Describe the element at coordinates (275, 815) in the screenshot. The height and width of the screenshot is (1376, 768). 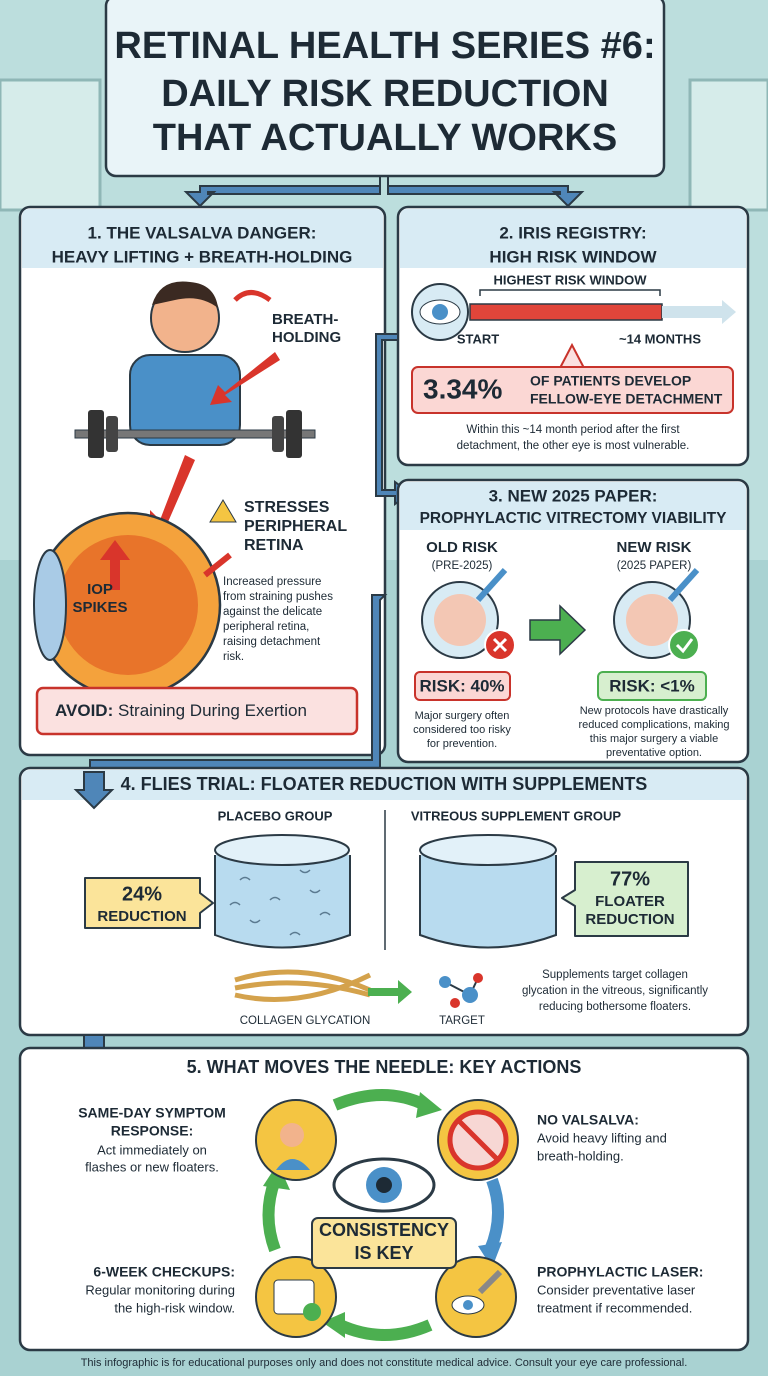
I see `placebo-label: PLACEBO GROUP` at that location.